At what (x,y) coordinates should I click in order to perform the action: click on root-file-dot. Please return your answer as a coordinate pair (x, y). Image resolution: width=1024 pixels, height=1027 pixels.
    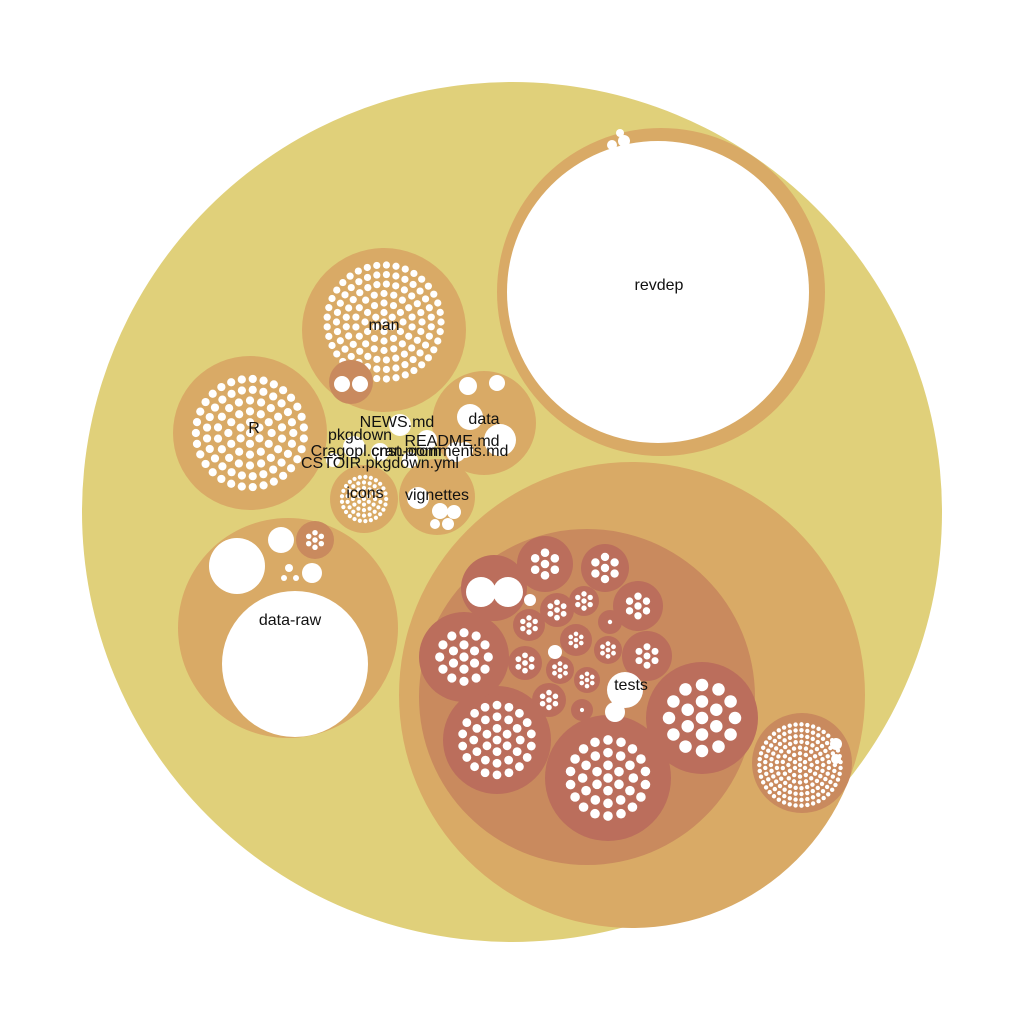
    Looking at the image, I should click on (333, 460).